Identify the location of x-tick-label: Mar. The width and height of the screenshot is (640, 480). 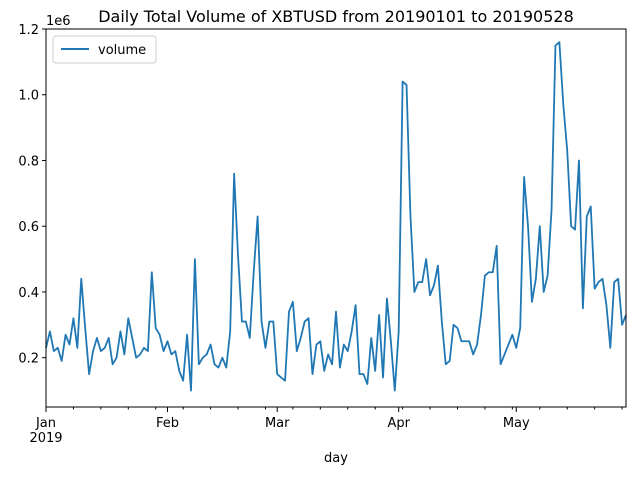
(277, 423).